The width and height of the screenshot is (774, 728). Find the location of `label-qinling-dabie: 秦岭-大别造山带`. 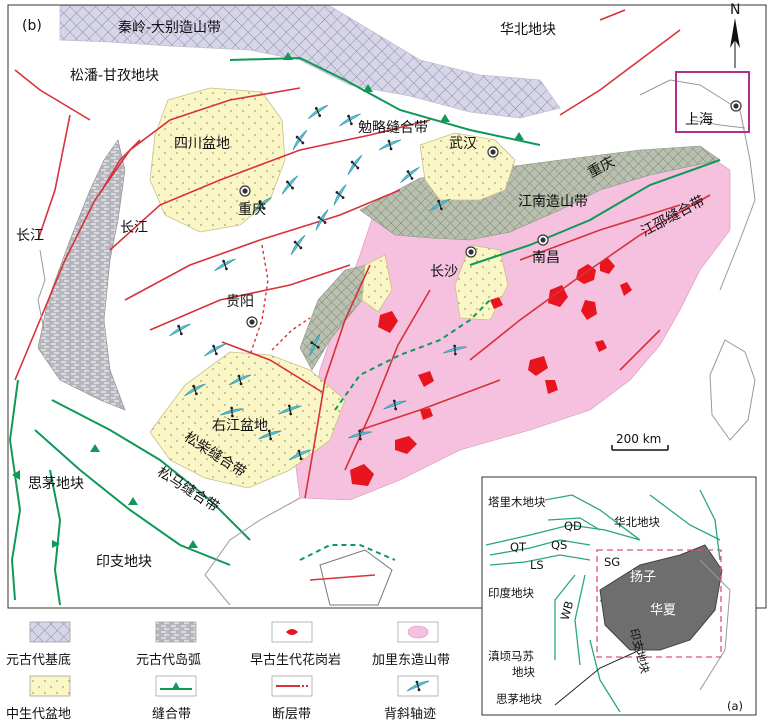

label-qinling-dabie: 秦岭-大别造山带 is located at coordinates (169, 28).